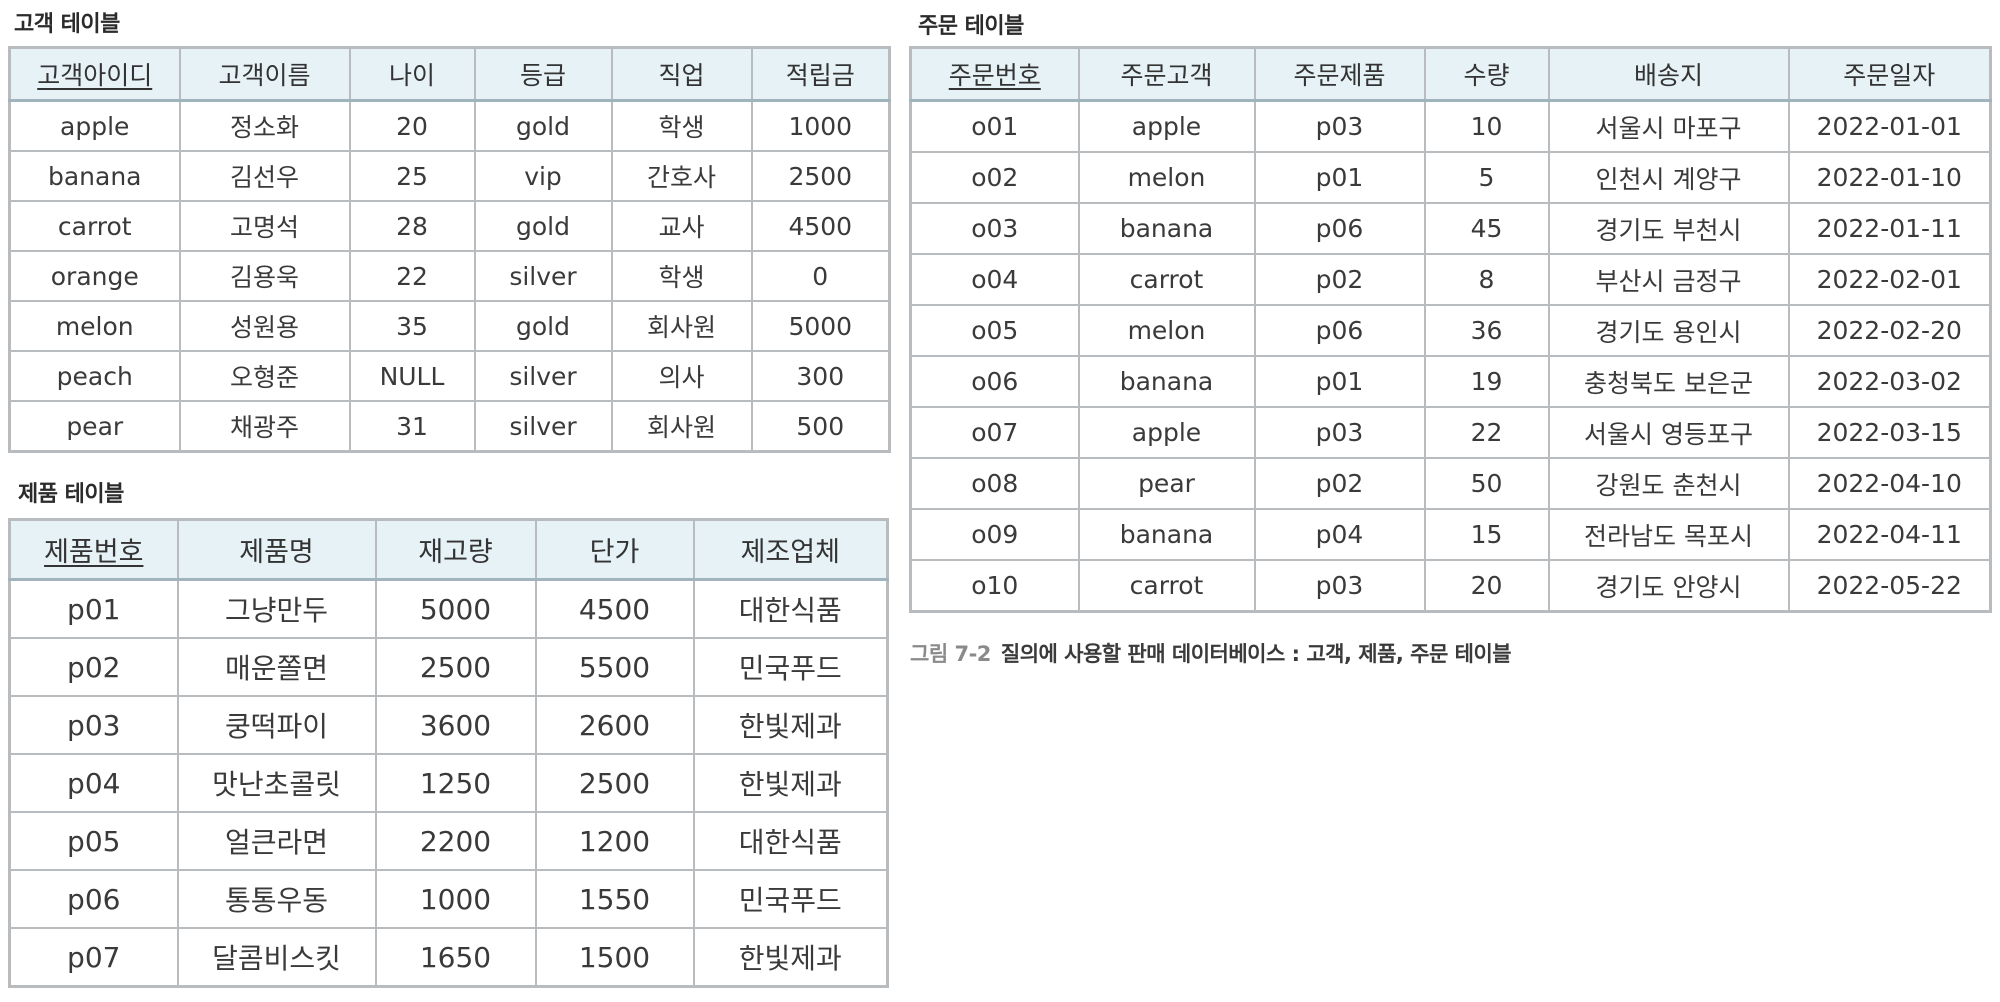  I want to click on column-header: 제품명, so click(276, 549).